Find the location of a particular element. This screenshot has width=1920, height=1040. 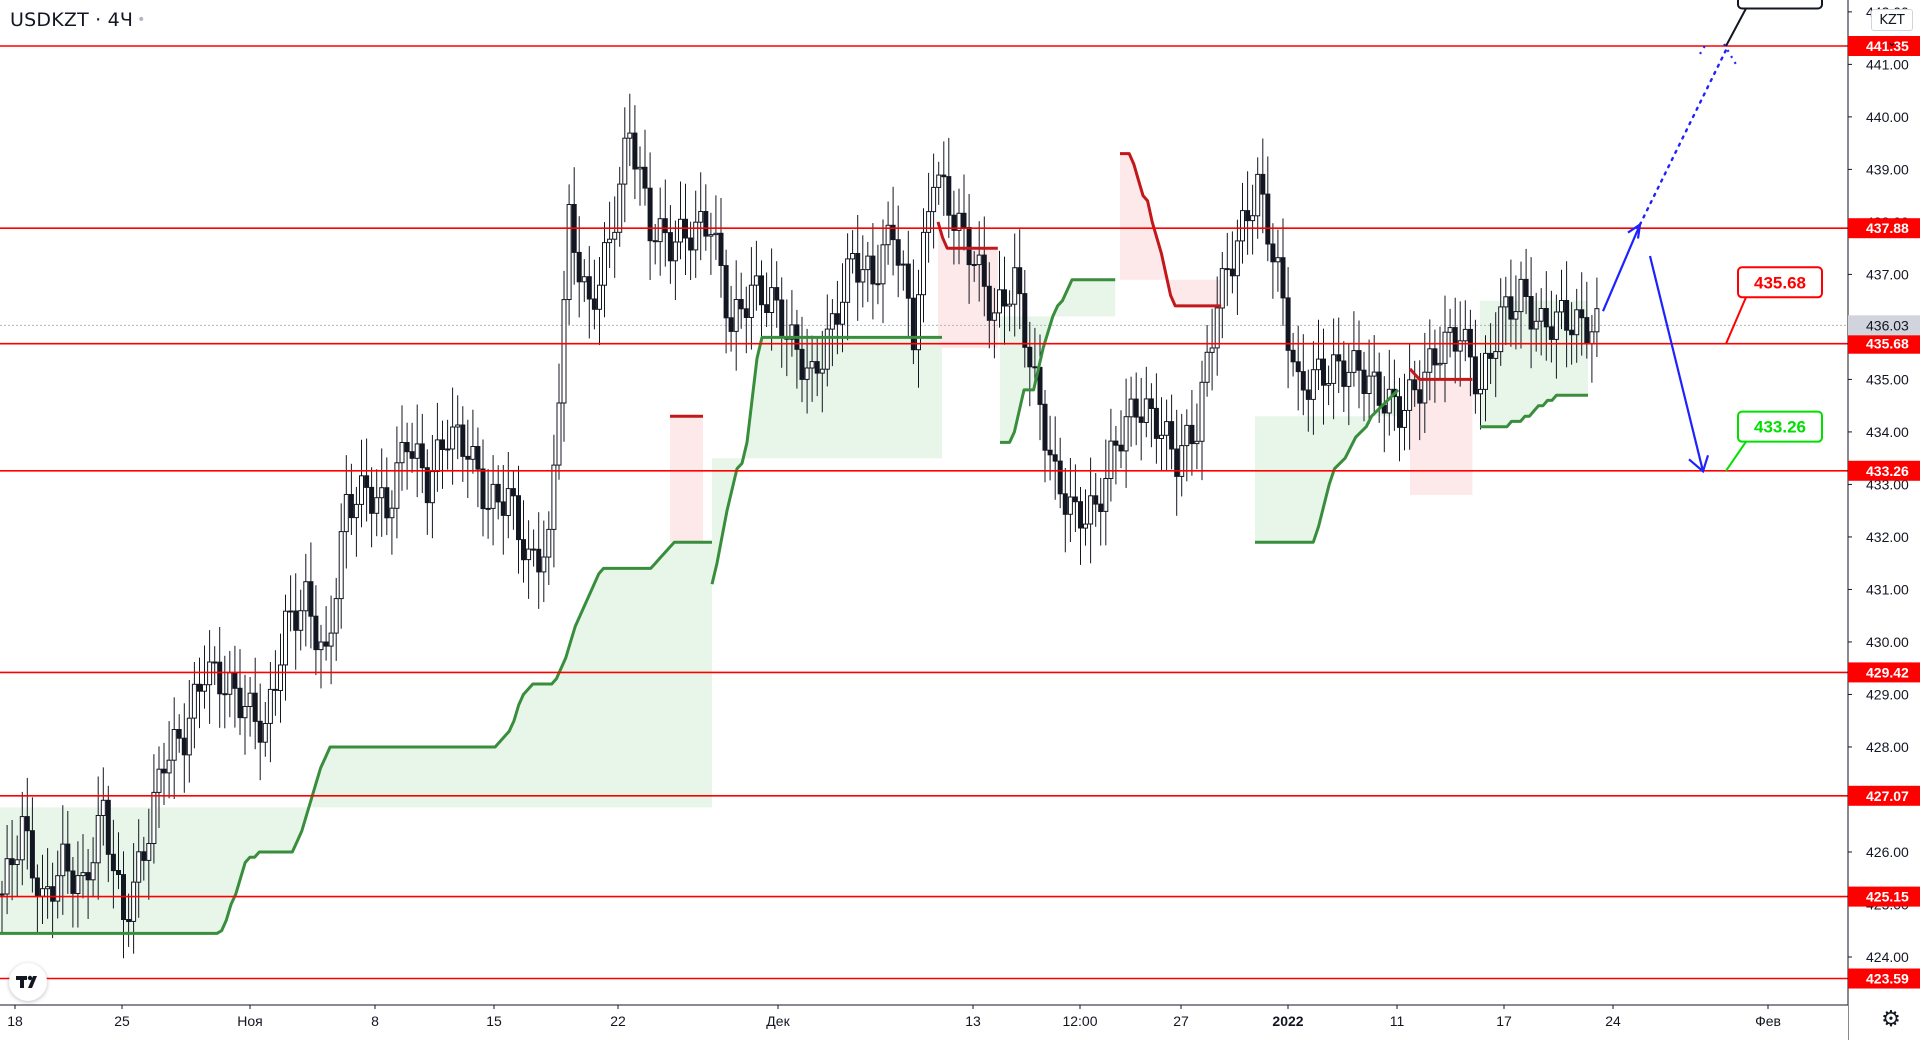

price-tick-label: 437.00 is located at coordinates (1887, 274).